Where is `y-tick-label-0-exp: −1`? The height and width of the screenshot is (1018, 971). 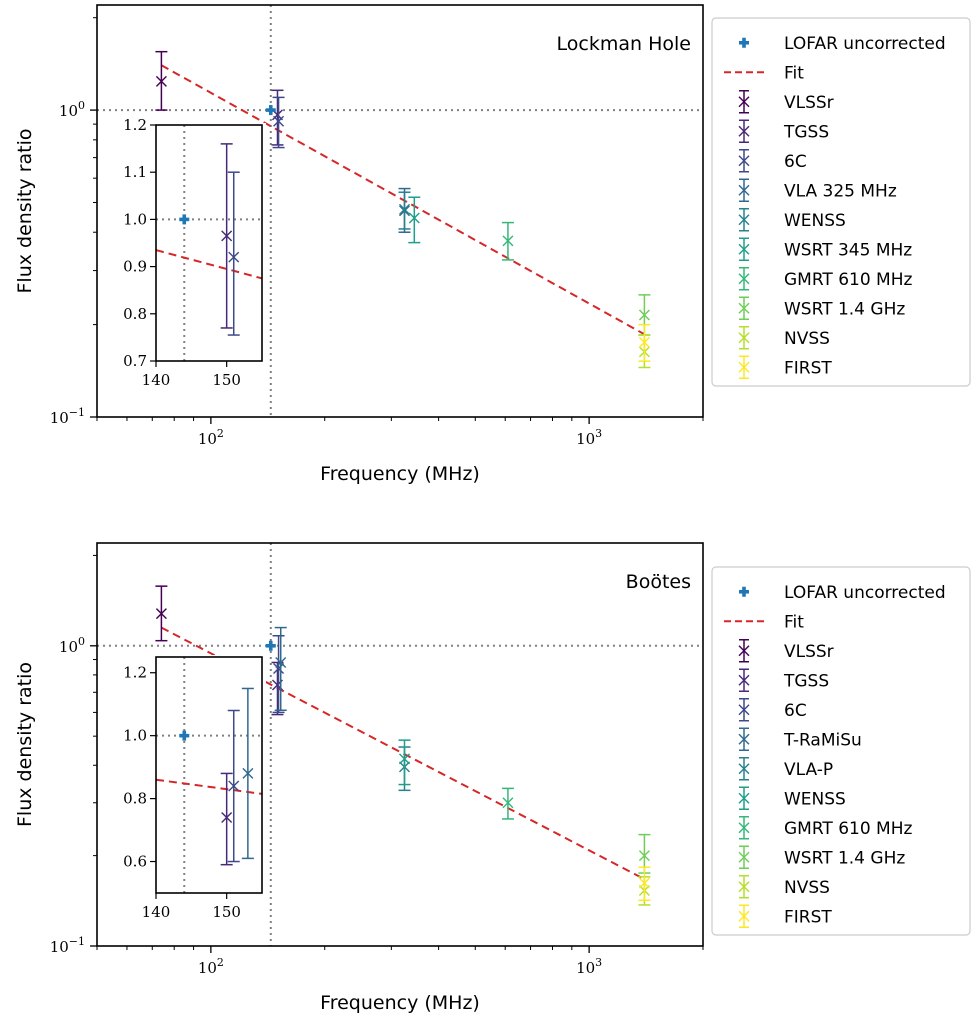 y-tick-label-0-exp: −1 is located at coordinates (77, 941).